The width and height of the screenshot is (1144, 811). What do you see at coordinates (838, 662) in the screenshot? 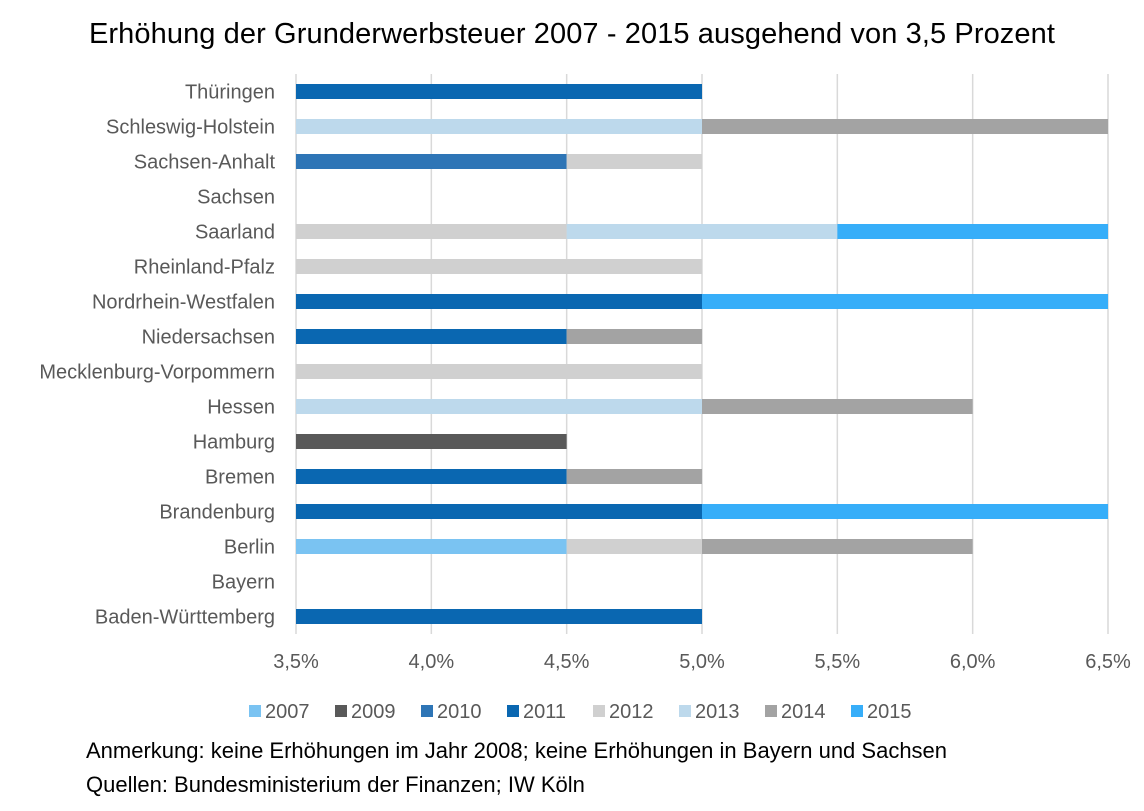
I see `x-tick-label: 5,5%` at bounding box center [838, 662].